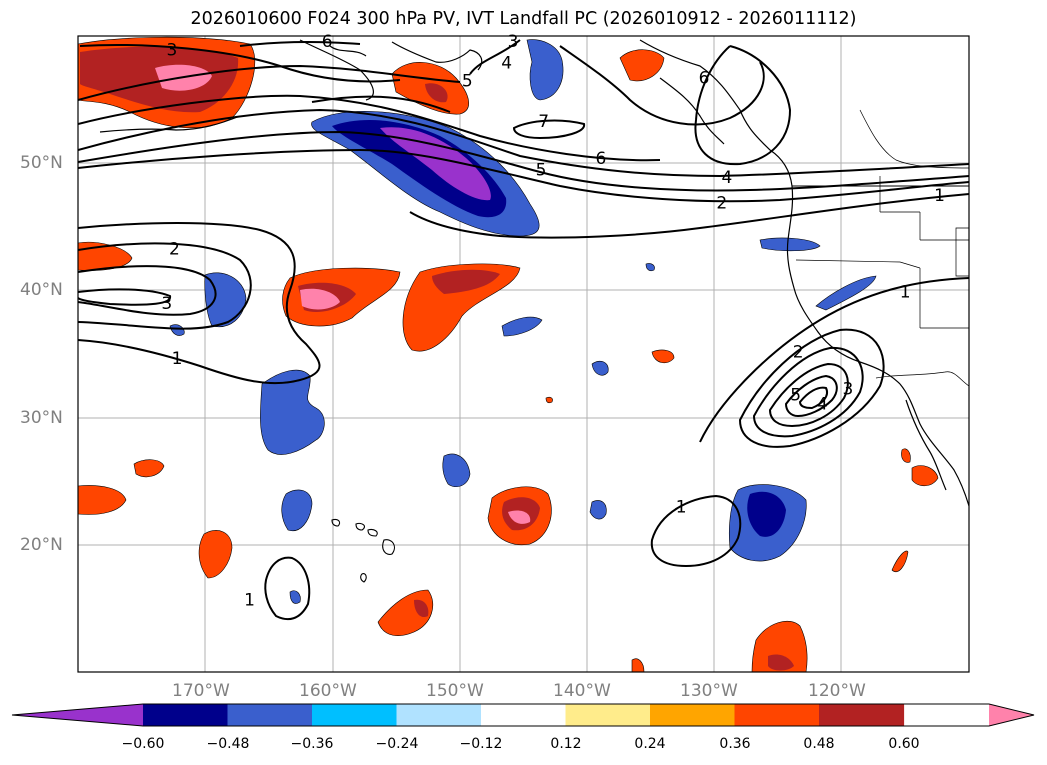 This screenshot has height=765, width=1047. I want to click on lon-label-170w: 170°W, so click(201, 691).